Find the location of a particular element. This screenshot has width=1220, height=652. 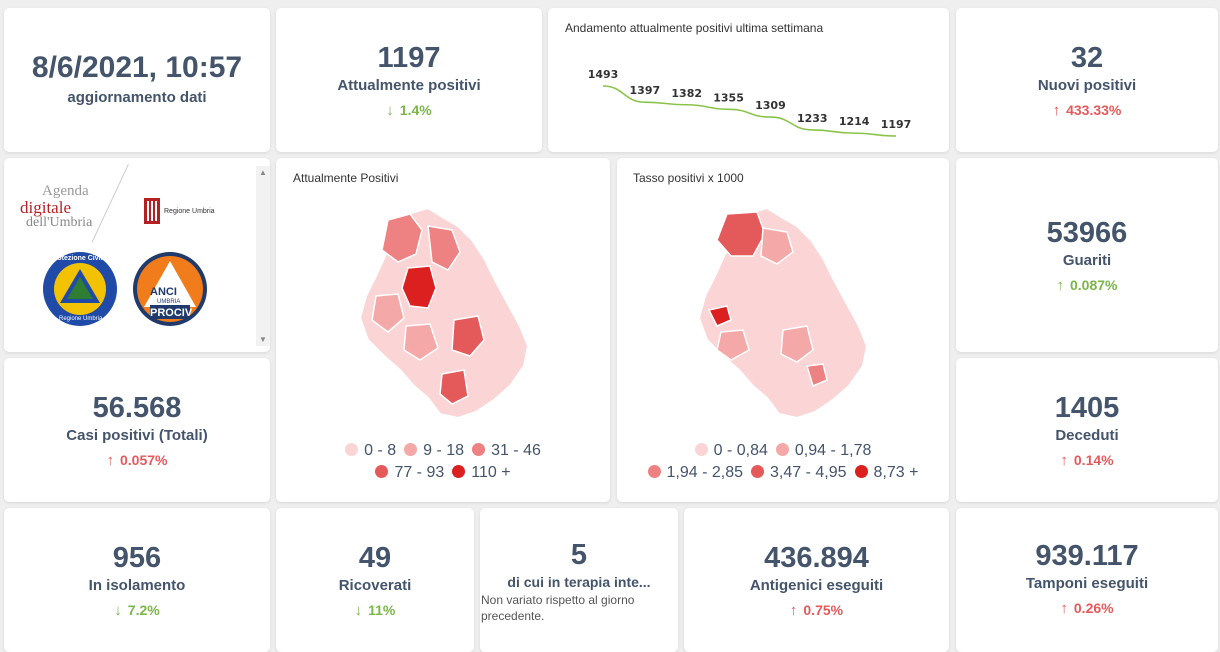

new-positive-card: 32 Nuovi positivi ↑ 433.33% is located at coordinates (1087, 80).